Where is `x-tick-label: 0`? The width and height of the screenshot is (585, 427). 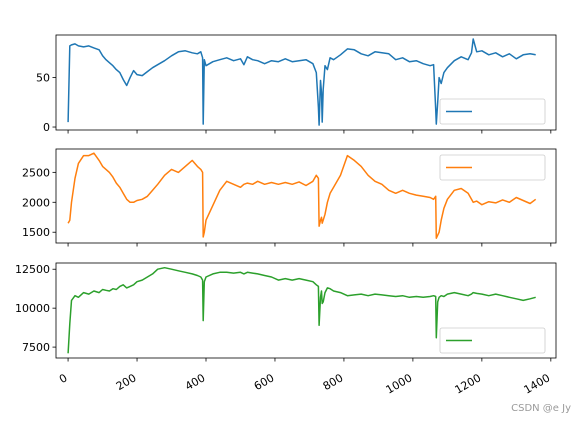
x-tick-label: 0 is located at coordinates (63, 378).